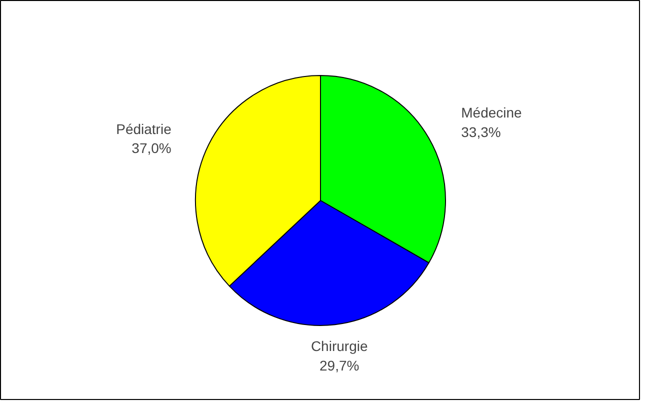 This screenshot has height=407, width=645. Describe the element at coordinates (144, 128) in the screenshot. I see `slice-label: Pédiatrie` at that location.